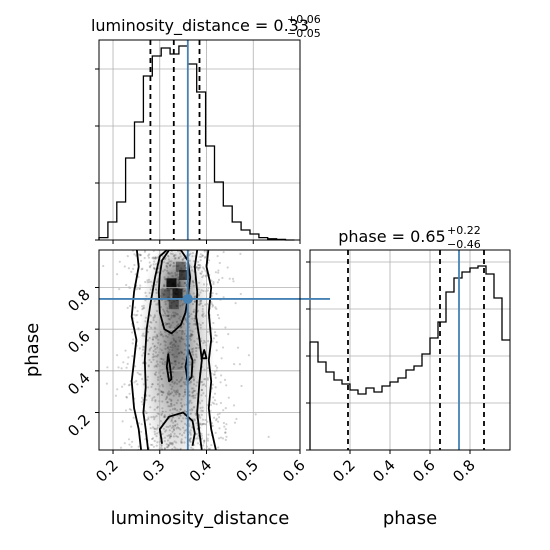  Describe the element at coordinates (177, 428) in the screenshot. I see `contour-inner-bottom` at that location.